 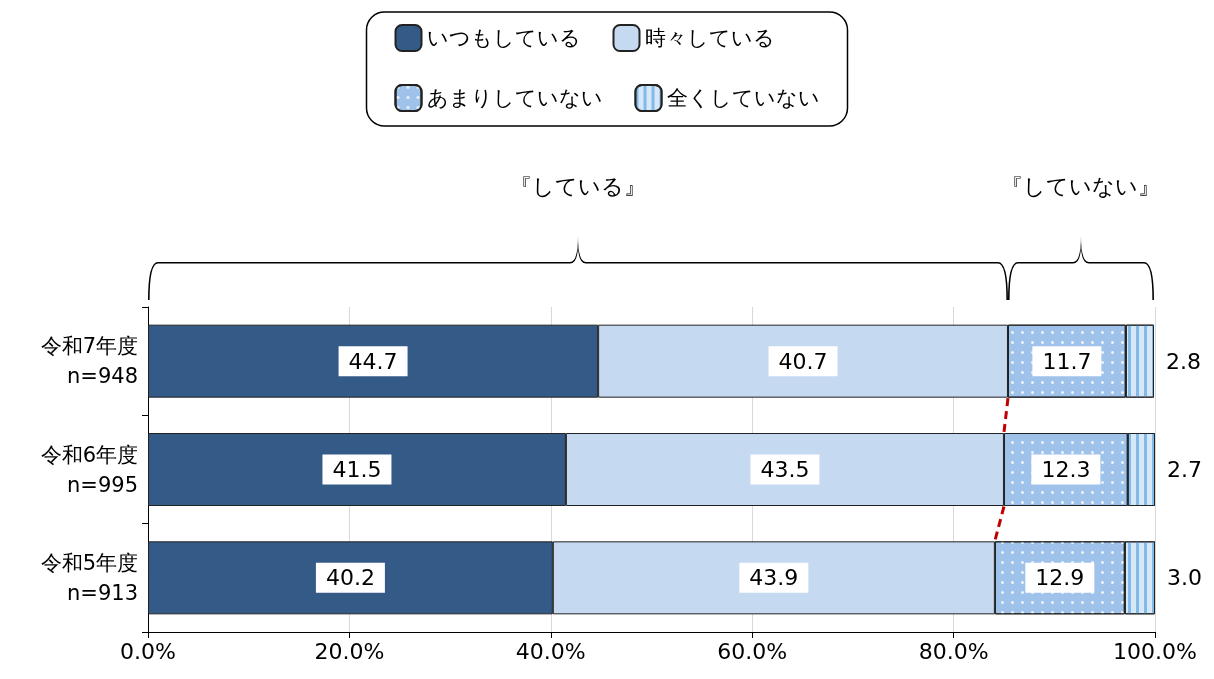 I want to click on y-tick-label: 令和5年度 n=913, so click(x=89, y=577).